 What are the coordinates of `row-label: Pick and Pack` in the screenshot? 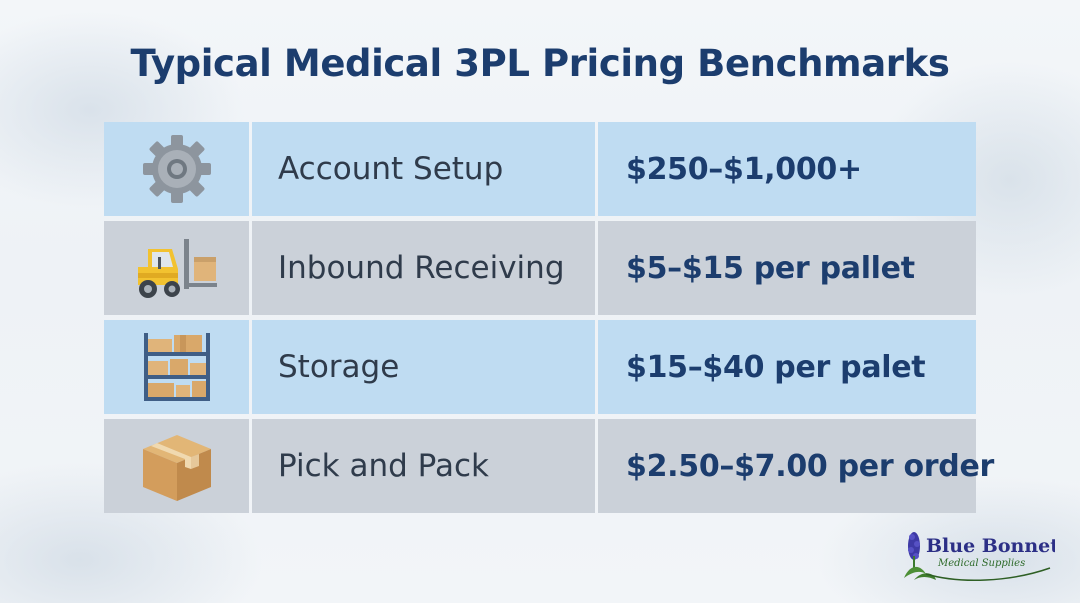 It's located at (423, 466).